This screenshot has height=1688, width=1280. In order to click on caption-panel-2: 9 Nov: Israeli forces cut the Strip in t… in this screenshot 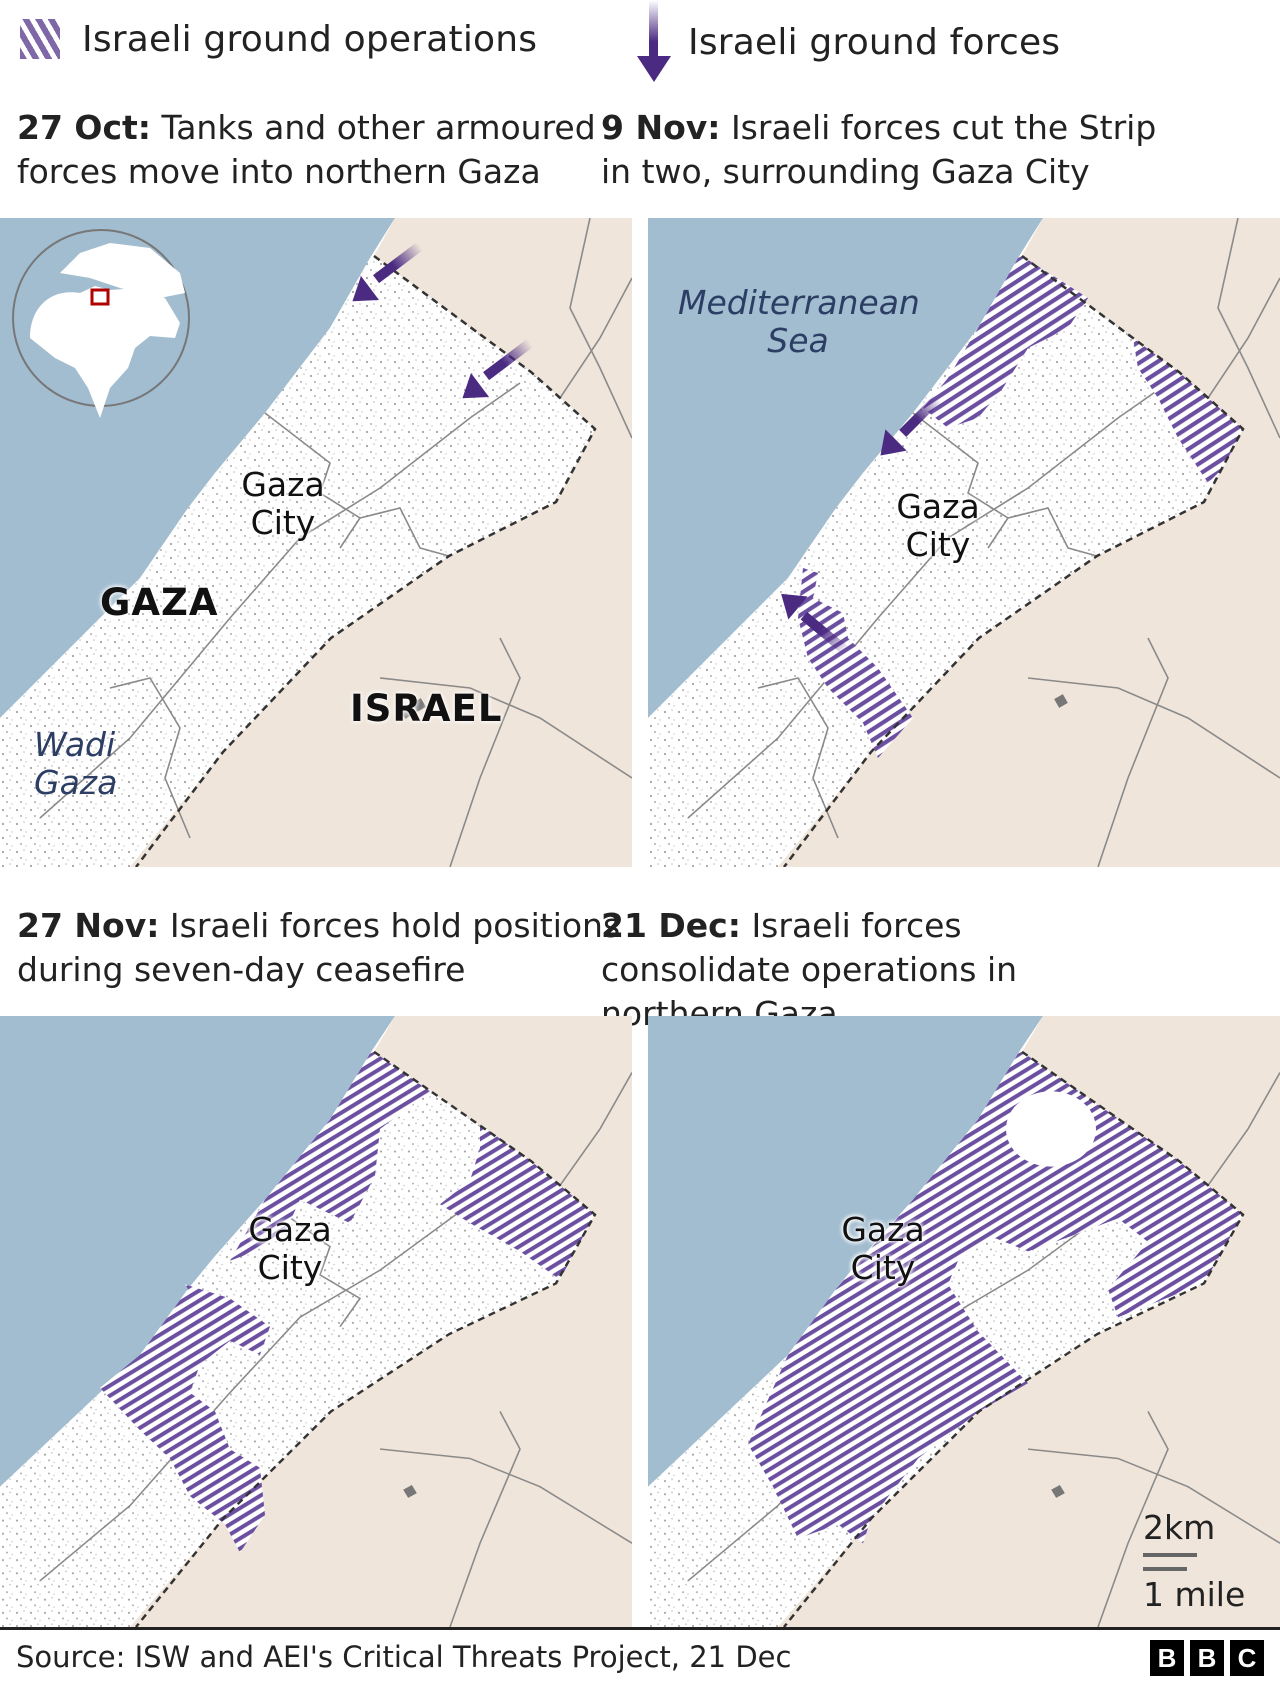, I will do `click(881, 150)`.